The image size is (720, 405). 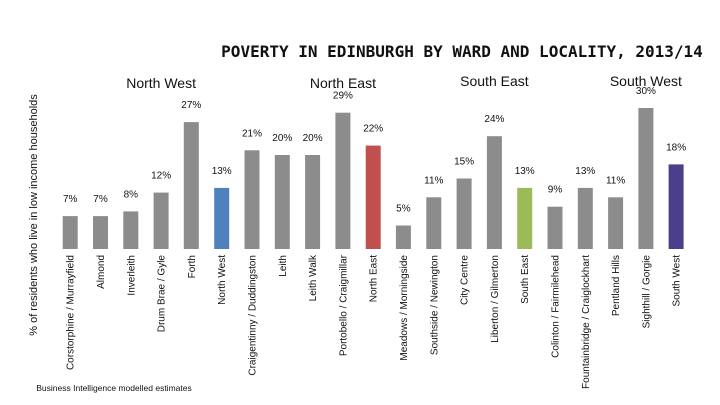 What do you see at coordinates (464, 162) in the screenshot?
I see `value-label: 15%` at bounding box center [464, 162].